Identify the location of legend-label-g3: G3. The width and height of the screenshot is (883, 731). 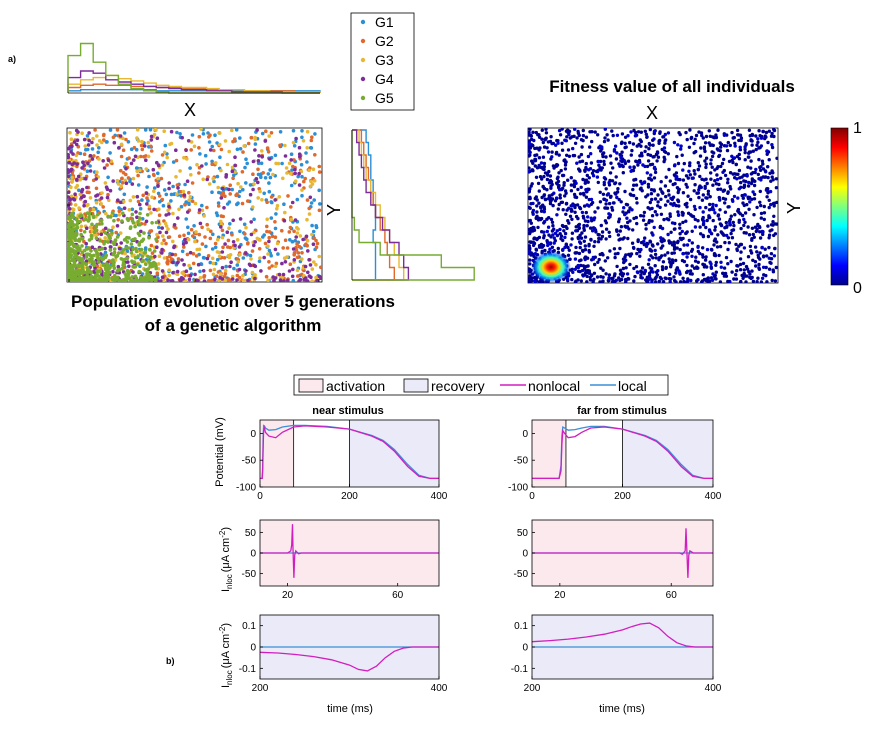
(384, 60).